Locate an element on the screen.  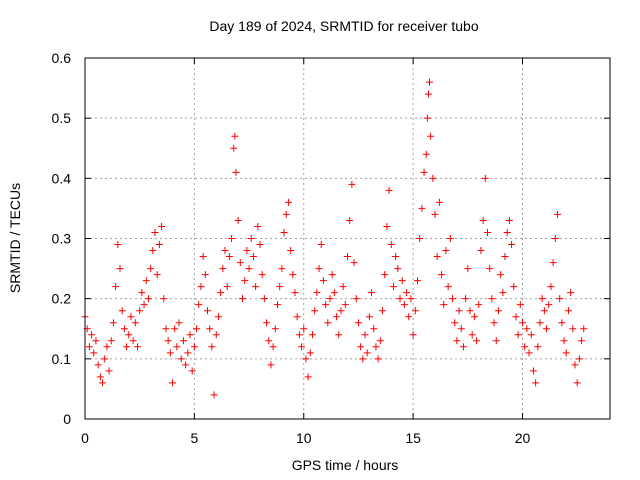
x-tick-label: 15 is located at coordinates (413, 438).